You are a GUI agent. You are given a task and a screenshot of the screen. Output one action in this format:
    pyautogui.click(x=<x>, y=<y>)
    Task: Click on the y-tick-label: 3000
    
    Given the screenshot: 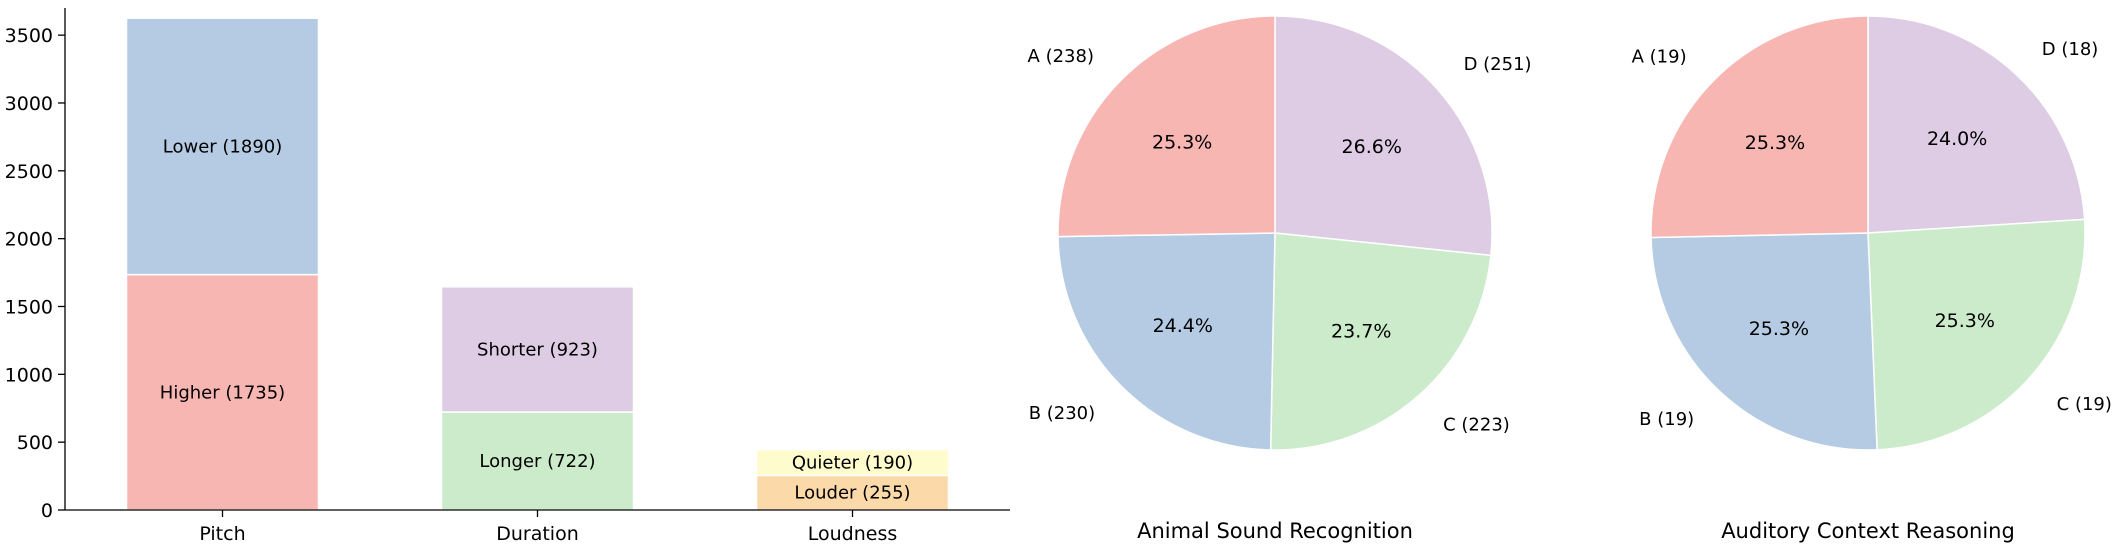 What is the action you would take?
    pyautogui.click(x=29, y=104)
    